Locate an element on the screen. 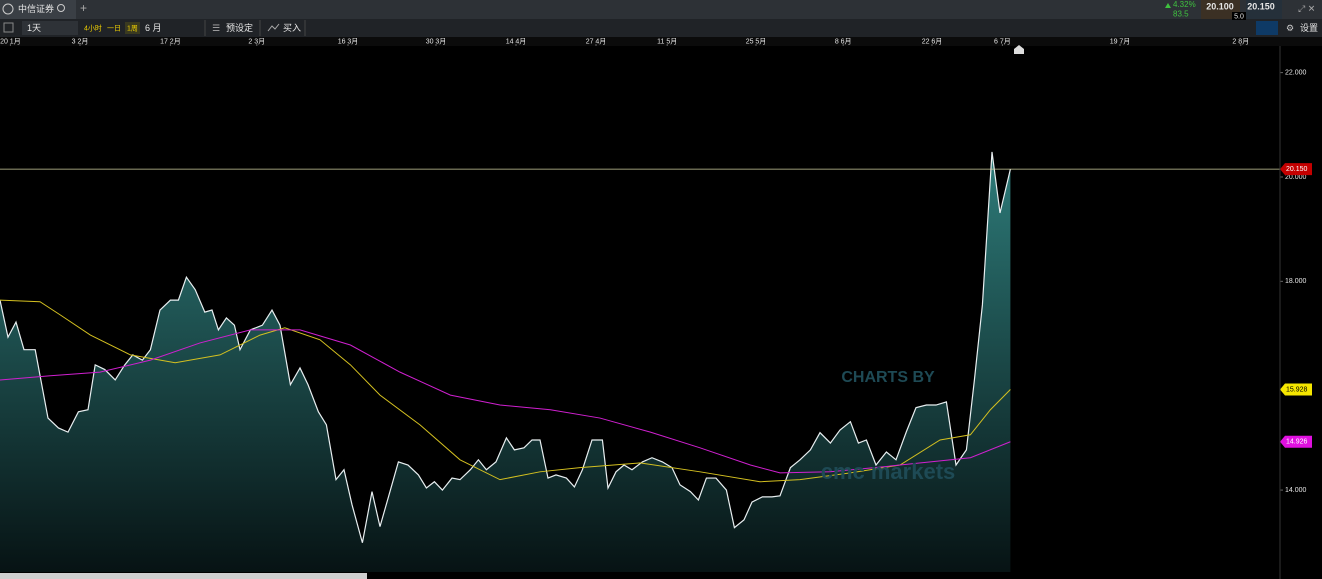 This screenshot has height=579, width=1322. buy: 买入 is located at coordinates (292, 28).